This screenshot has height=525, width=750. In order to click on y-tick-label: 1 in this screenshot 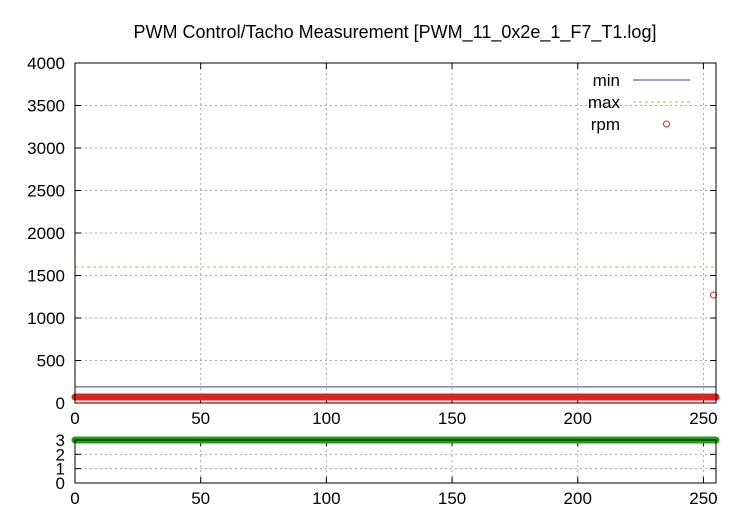, I will do `click(60, 469)`.